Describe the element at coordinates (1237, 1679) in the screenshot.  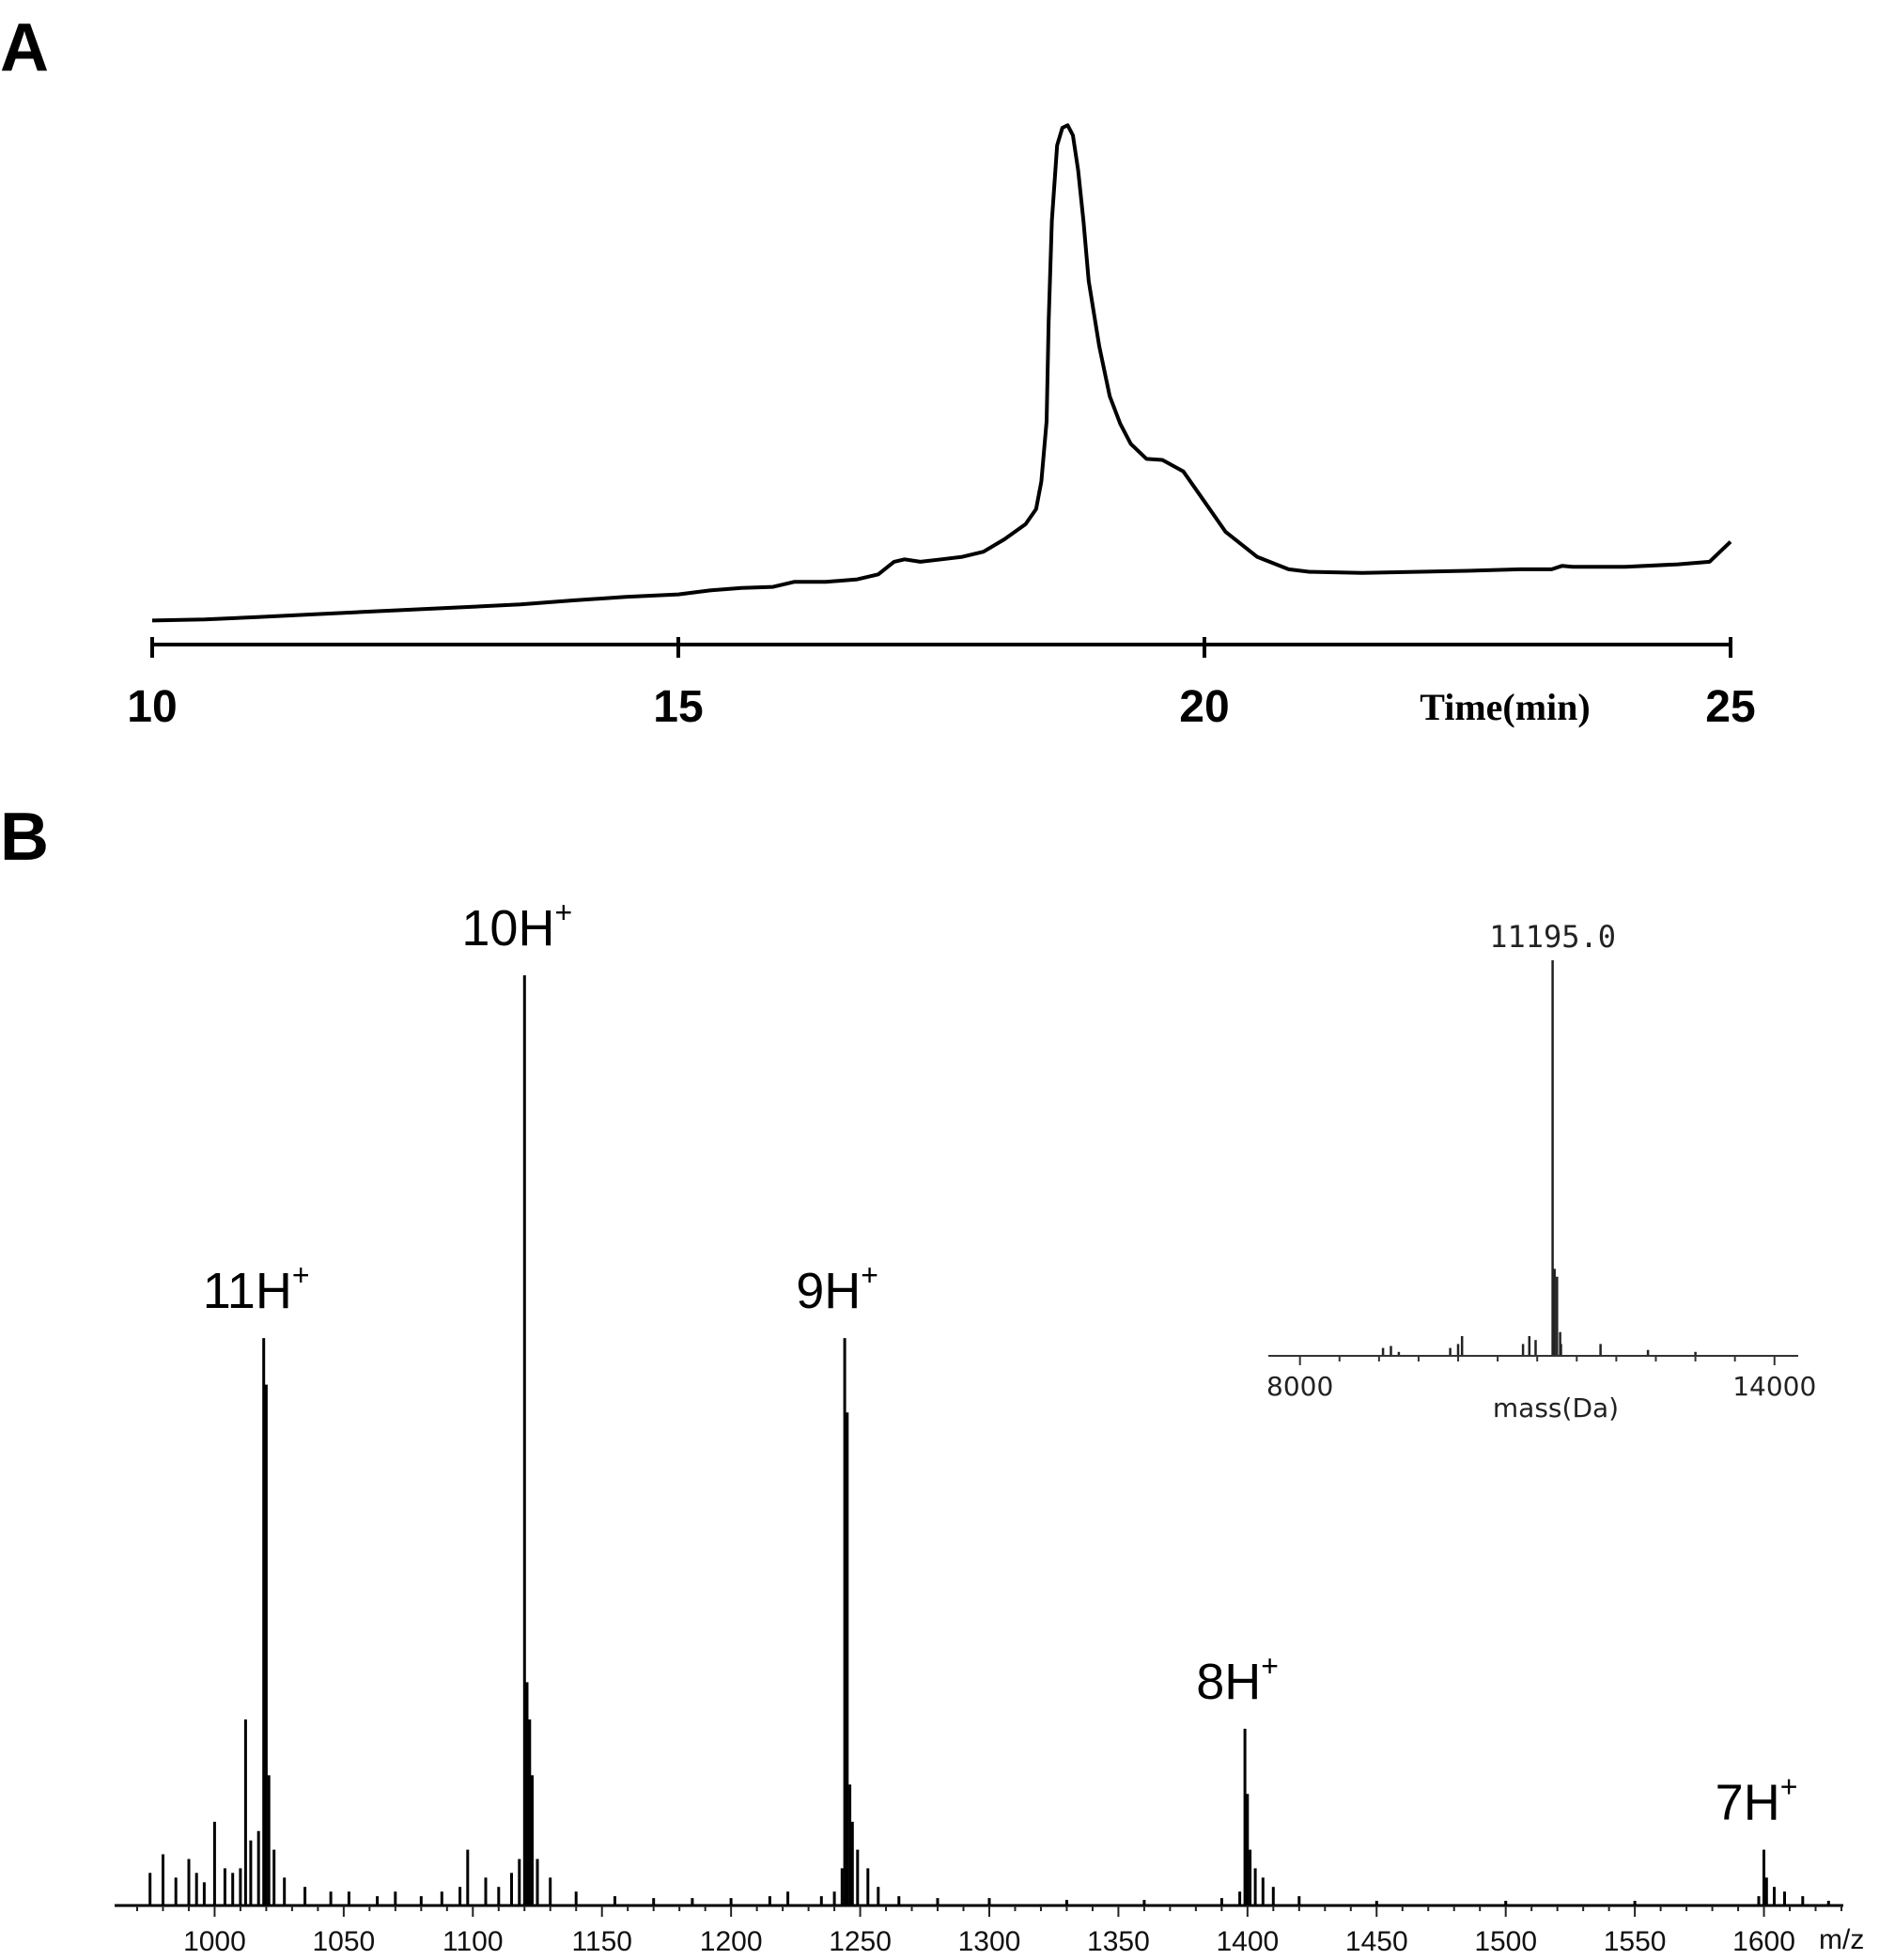
I see `charge-state-label: 8H+` at that location.